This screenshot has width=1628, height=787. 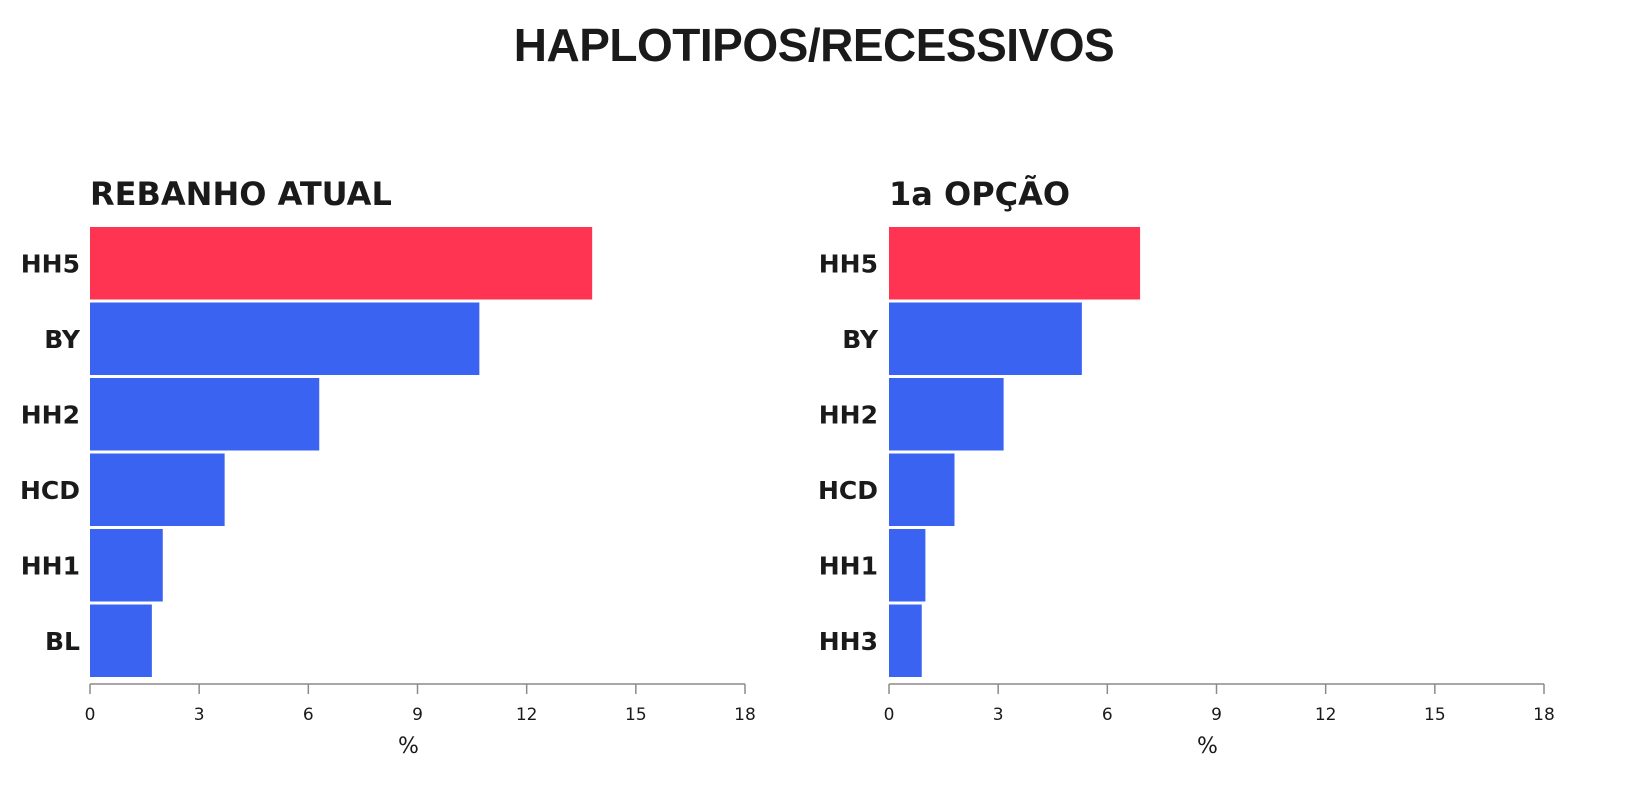 I want to click on bar-hh3, so click(x=905, y=640).